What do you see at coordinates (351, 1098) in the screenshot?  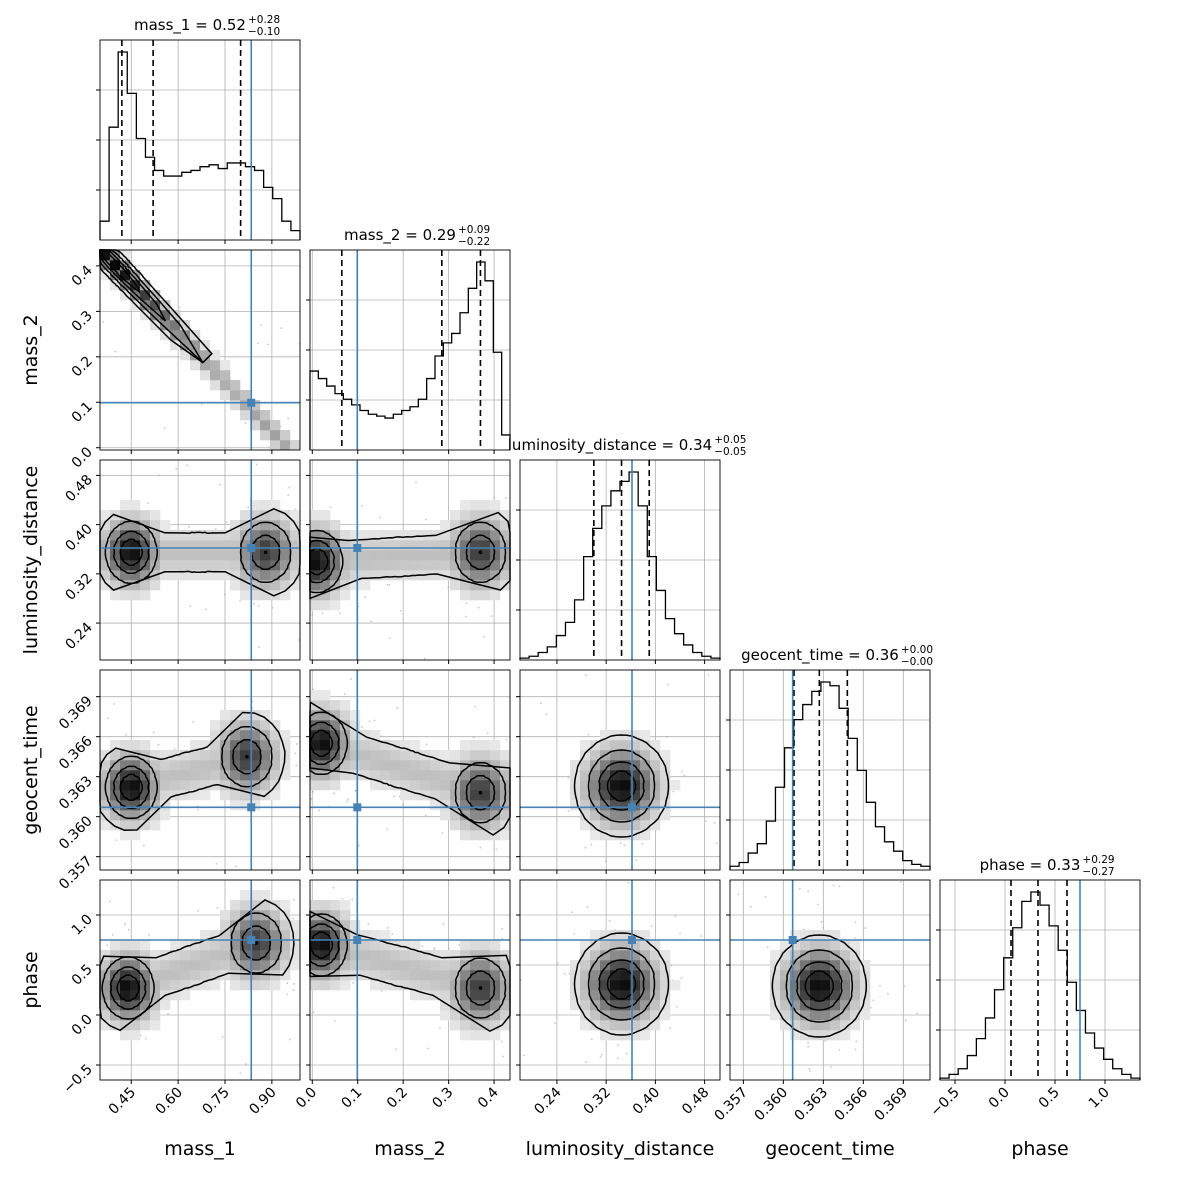 I see `x-tick-label: 0.1` at bounding box center [351, 1098].